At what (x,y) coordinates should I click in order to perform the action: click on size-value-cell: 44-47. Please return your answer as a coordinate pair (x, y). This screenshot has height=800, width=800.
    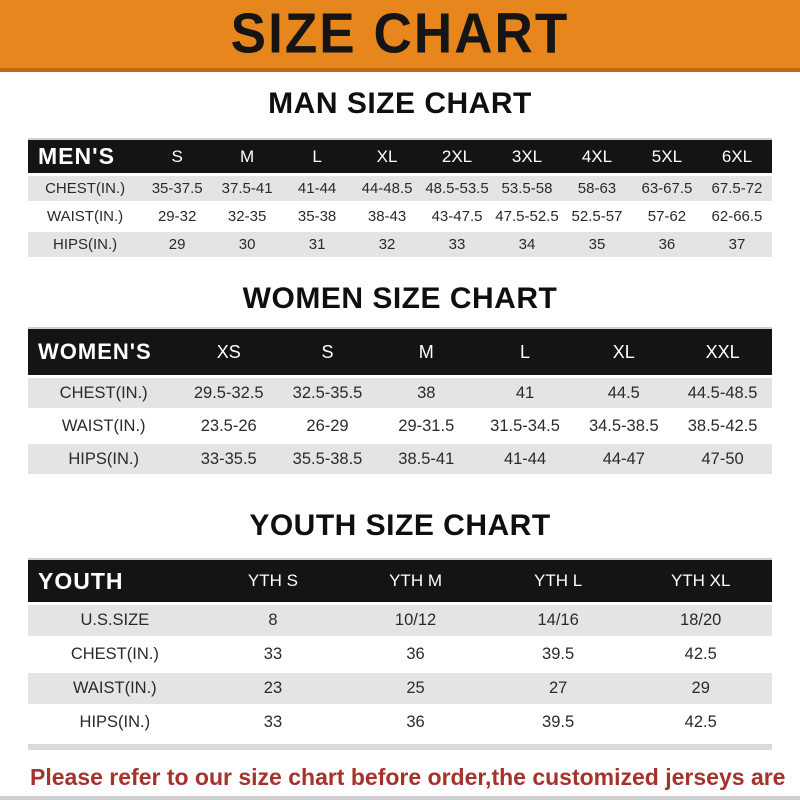
    Looking at the image, I should click on (624, 459).